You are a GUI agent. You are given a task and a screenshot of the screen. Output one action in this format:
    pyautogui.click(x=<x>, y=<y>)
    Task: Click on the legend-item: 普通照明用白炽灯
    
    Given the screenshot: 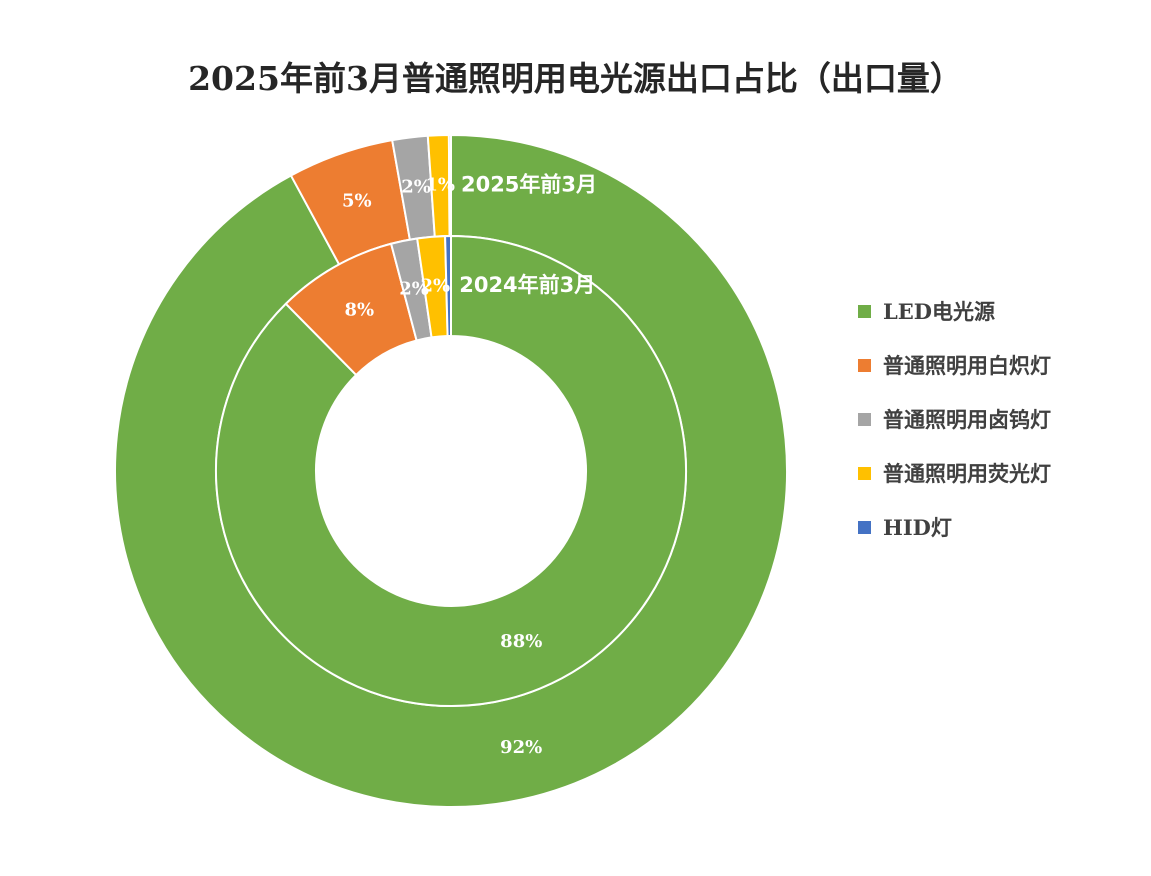 What is the action you would take?
    pyautogui.click(x=954, y=365)
    